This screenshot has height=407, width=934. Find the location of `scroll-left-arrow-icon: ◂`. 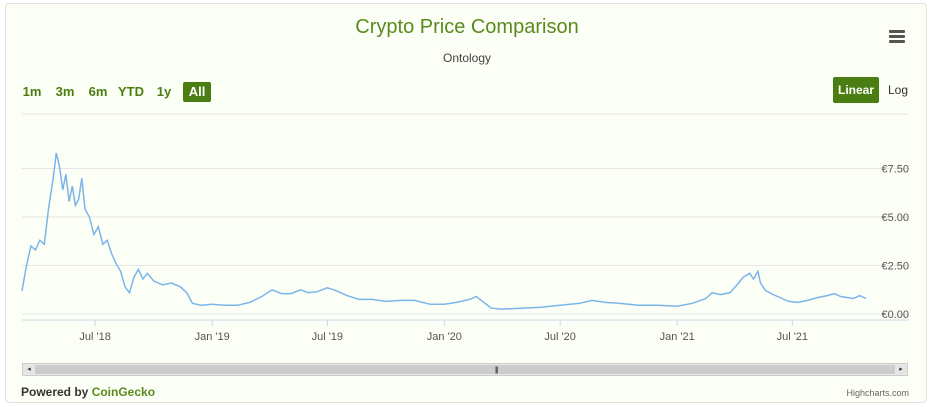

scroll-left-arrow-icon: ◂ is located at coordinates (29, 369).